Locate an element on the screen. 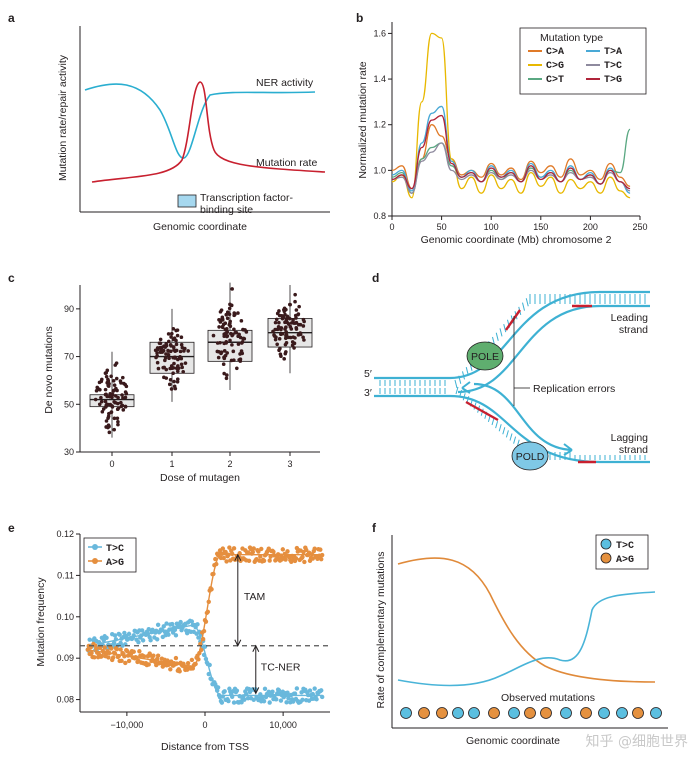 The width and height of the screenshot is (695, 762). panel-b-legend is located at coordinates (583, 61).